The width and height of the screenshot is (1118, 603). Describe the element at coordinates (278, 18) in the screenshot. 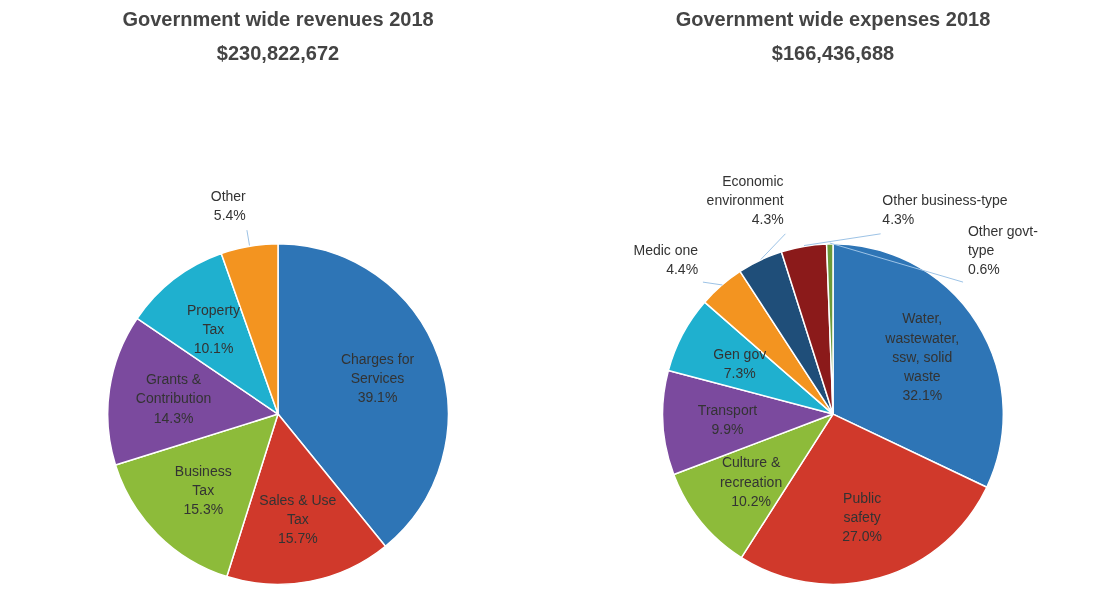

I see `chart-title: Government wide revenues 2018` at that location.